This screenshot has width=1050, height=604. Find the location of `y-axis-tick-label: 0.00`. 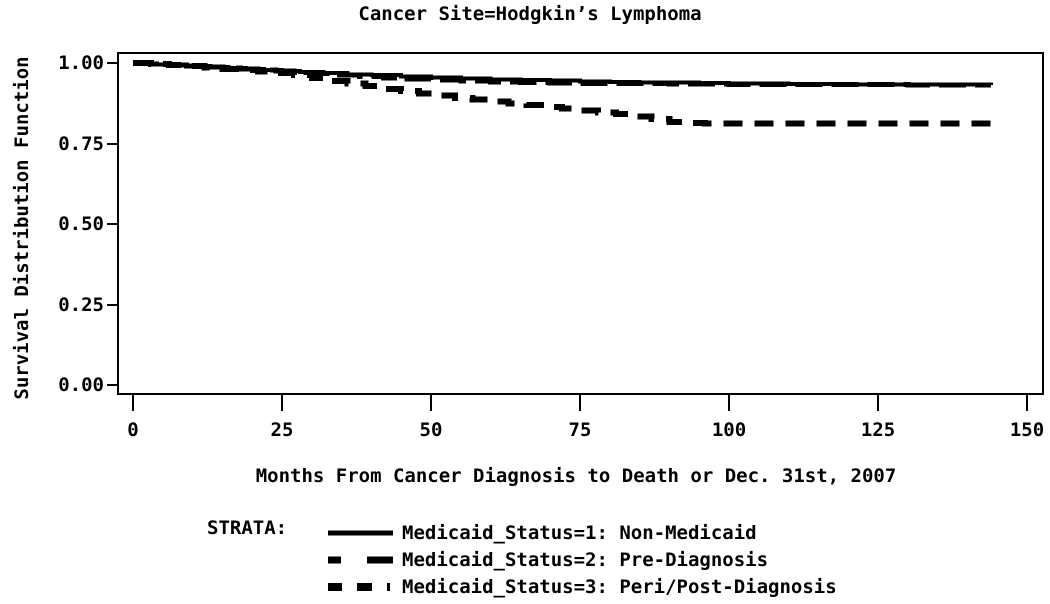

y-axis-tick-label: 0.00 is located at coordinates (81, 385).